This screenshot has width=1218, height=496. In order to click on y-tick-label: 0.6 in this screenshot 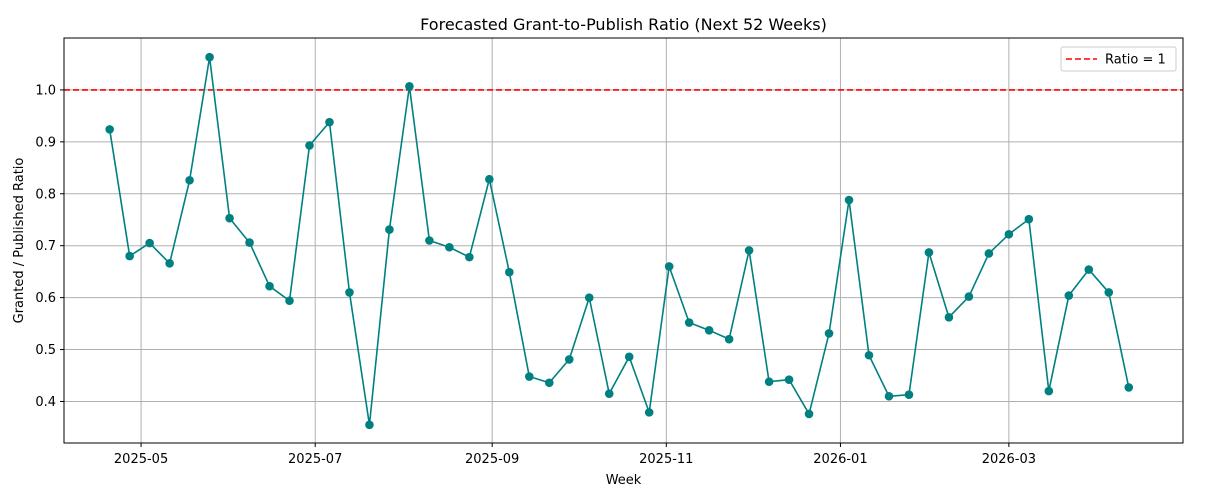, I will do `click(45, 298)`.